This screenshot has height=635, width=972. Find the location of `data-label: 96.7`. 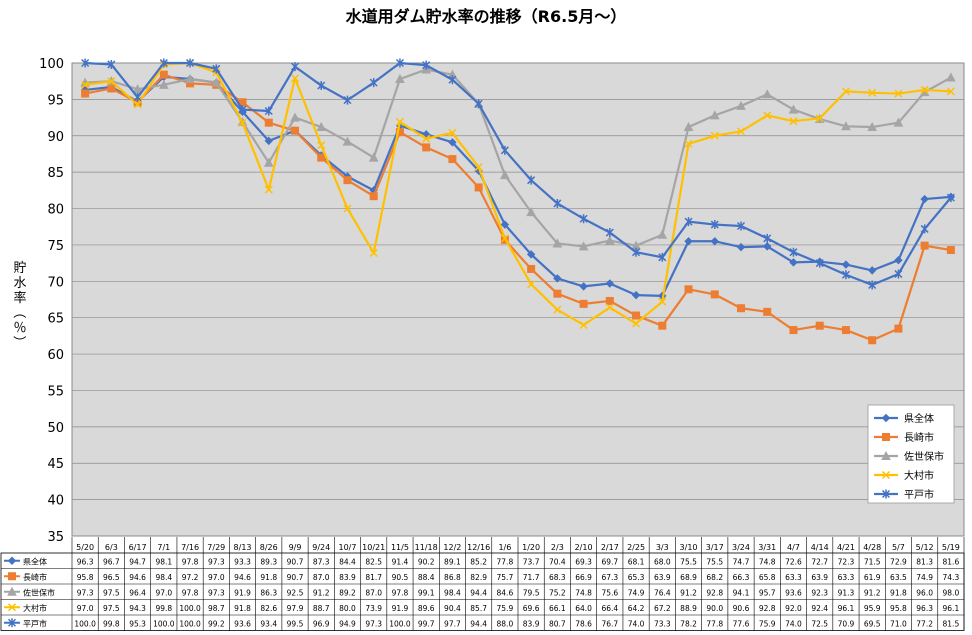

data-label: 96.7 is located at coordinates (111, 561).